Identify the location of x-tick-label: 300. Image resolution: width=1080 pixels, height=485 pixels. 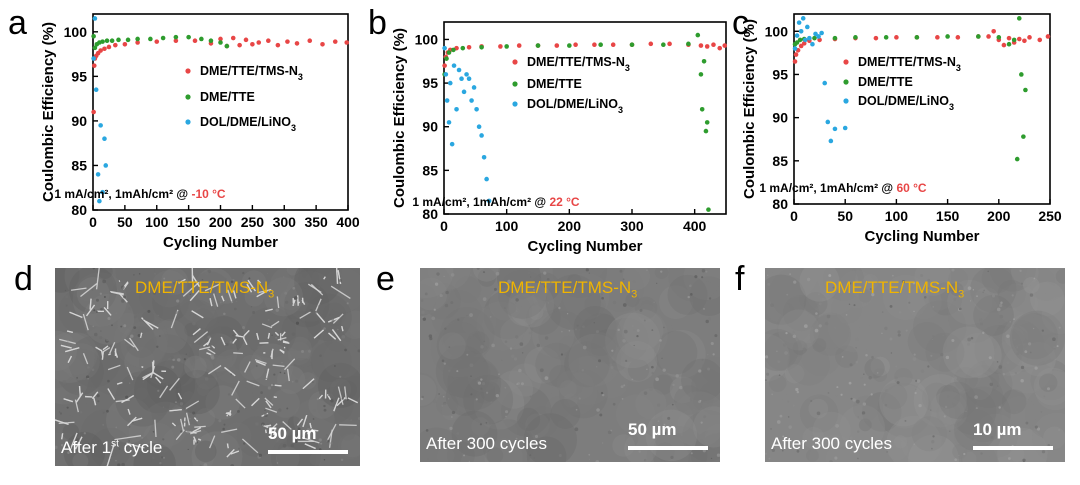
(632, 226).